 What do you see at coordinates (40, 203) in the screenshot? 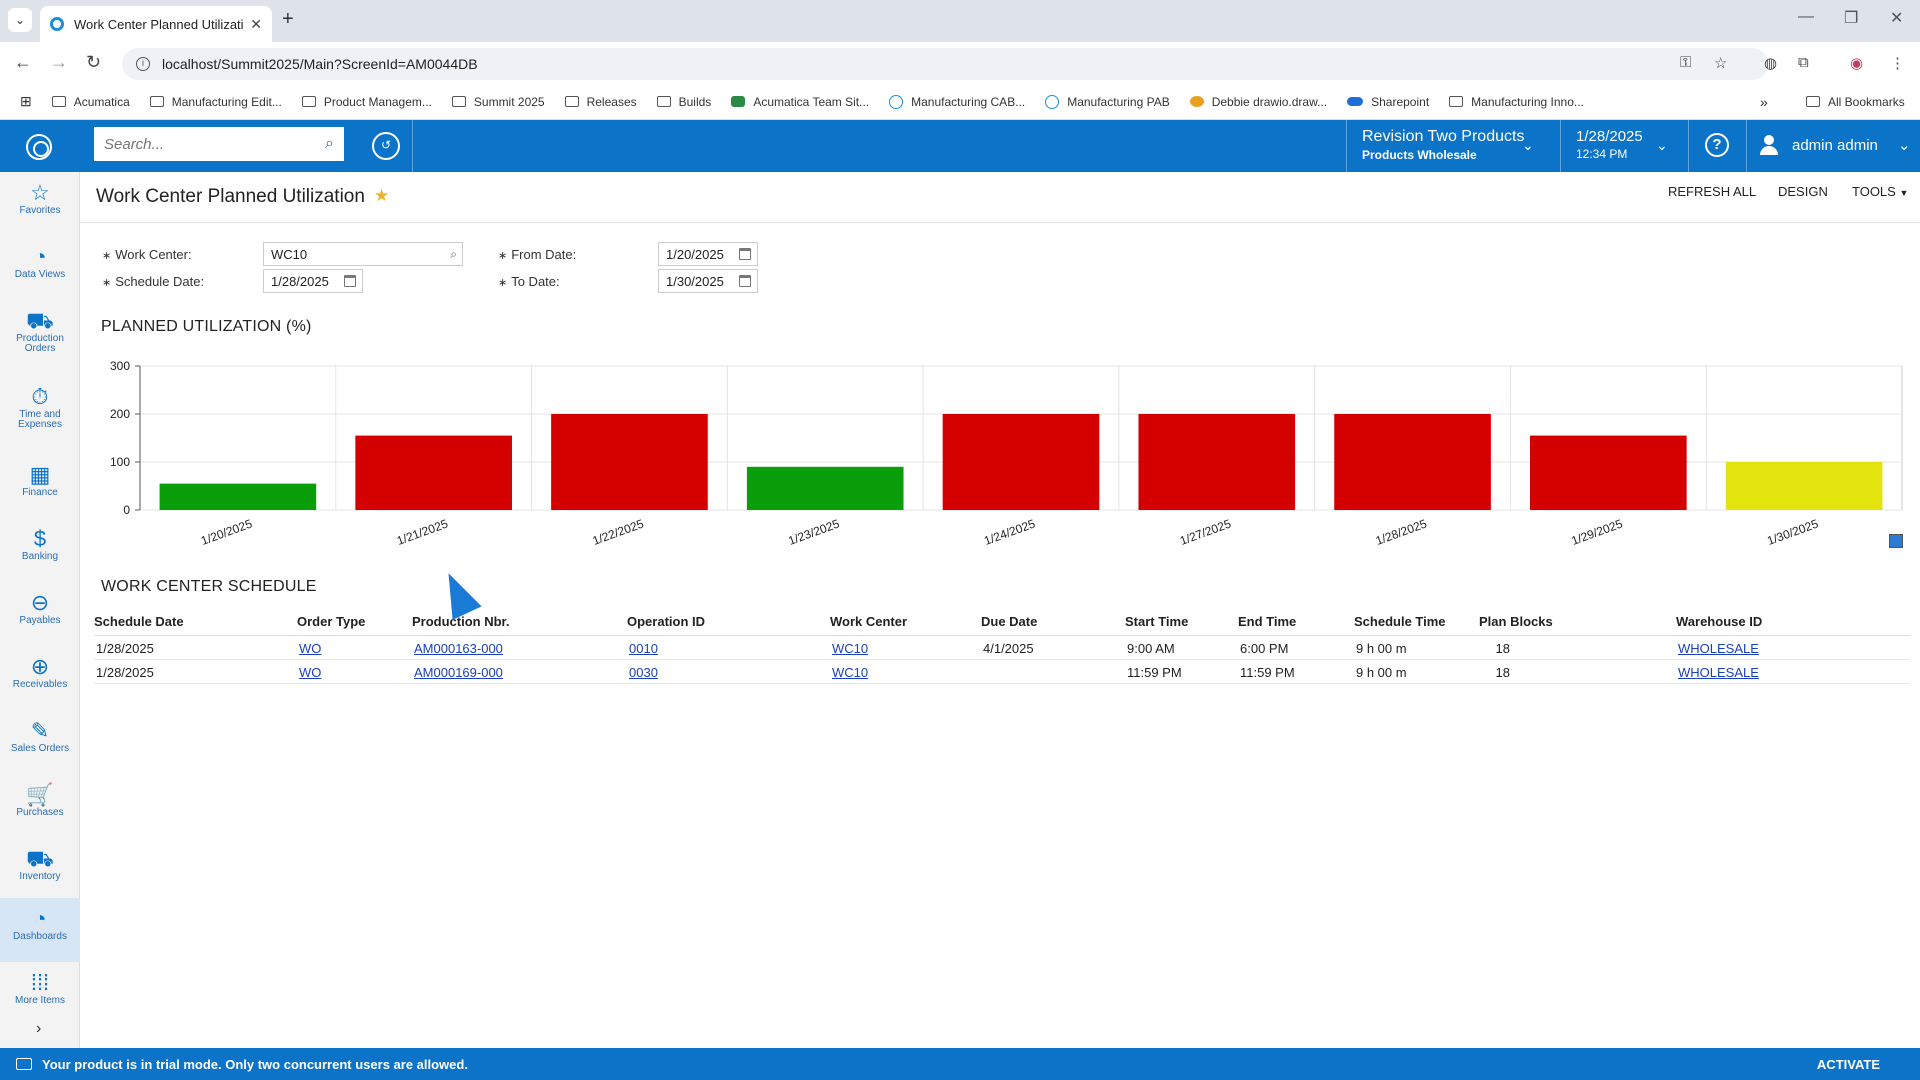
I see `nav-item-favorites: ☆ Favorites` at bounding box center [40, 203].